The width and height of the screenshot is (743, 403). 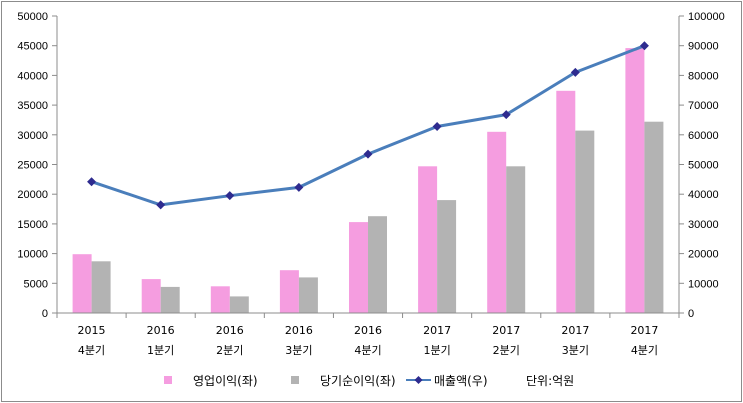 What do you see at coordinates (703, 284) in the screenshot?
I see `right-tick-label: 10000` at bounding box center [703, 284].